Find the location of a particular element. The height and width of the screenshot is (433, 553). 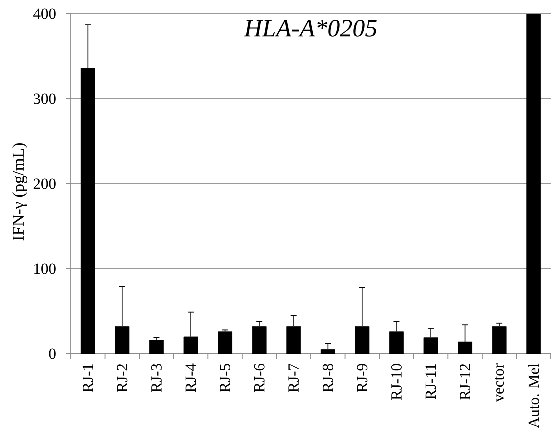

x-tick-label: RJ-6 is located at coordinates (259, 378).